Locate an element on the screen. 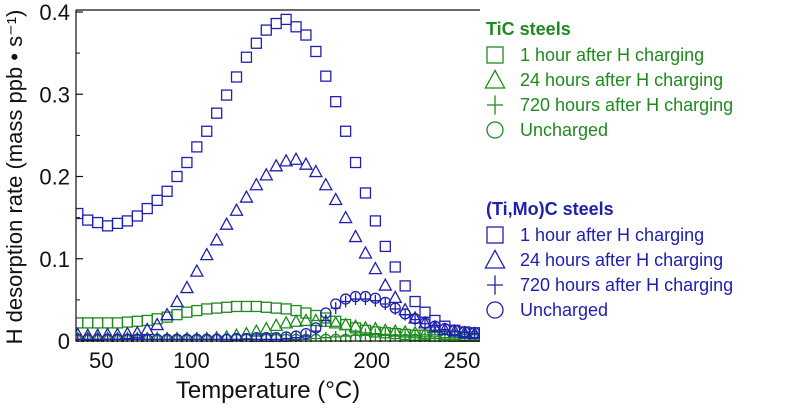 The image size is (800, 411). x-tick-label: 250 is located at coordinates (462, 360).